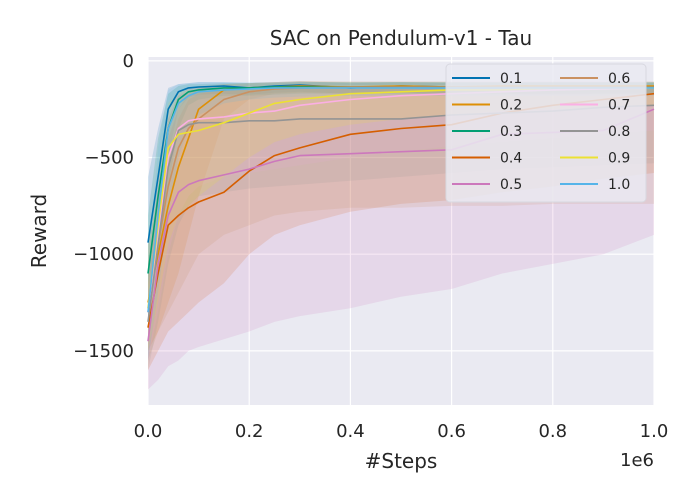  I want to click on y-tick-label: −1500, so click(103, 351).